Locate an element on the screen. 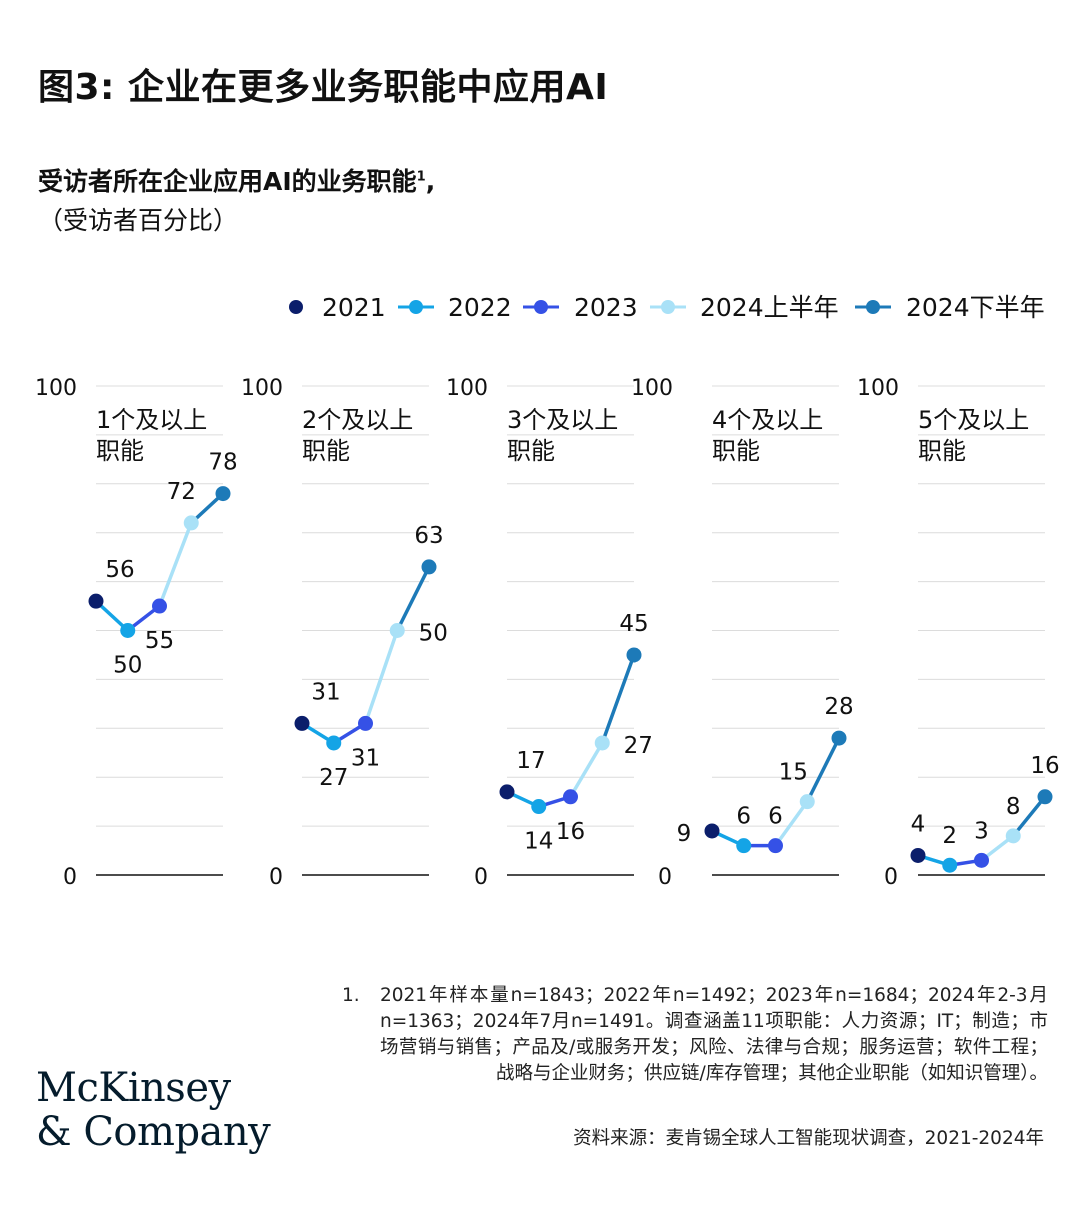  data-label: 17 is located at coordinates (530, 761).